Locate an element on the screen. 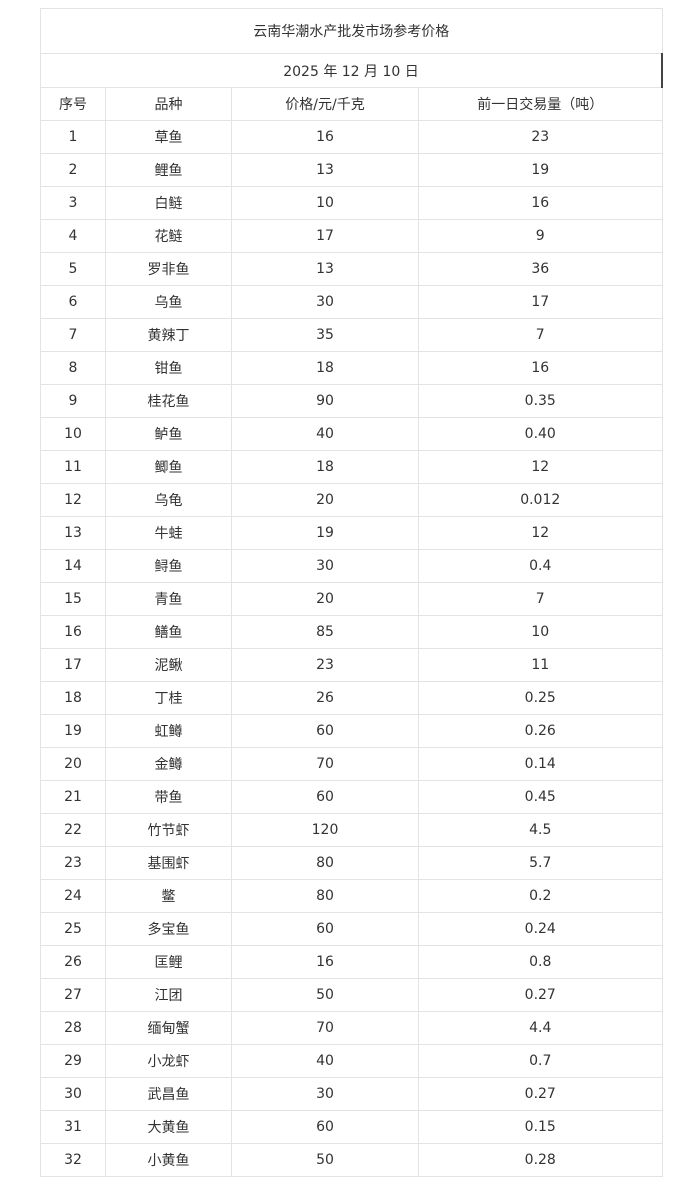  table-row: 19 虹鳟 60 0.26 is located at coordinates (351, 731).